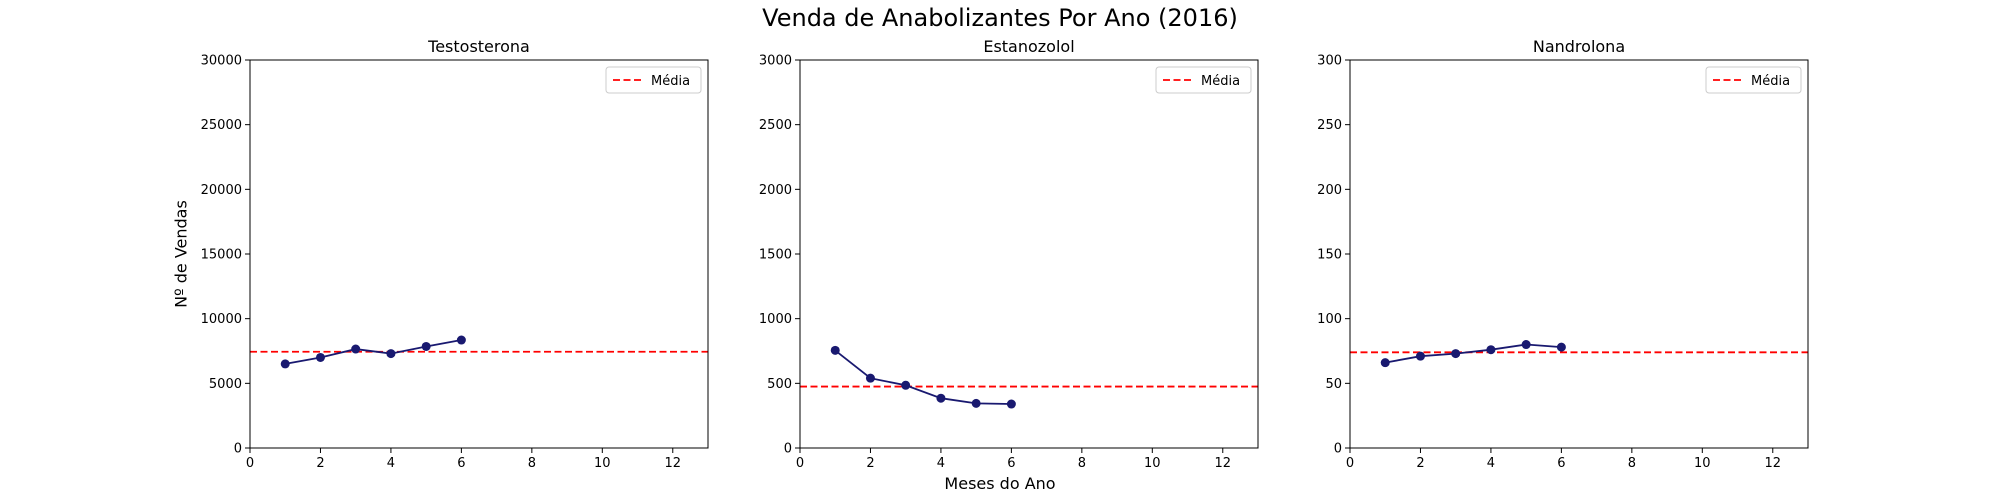  I want to click on y-tick-label: 30000, so click(221, 61).